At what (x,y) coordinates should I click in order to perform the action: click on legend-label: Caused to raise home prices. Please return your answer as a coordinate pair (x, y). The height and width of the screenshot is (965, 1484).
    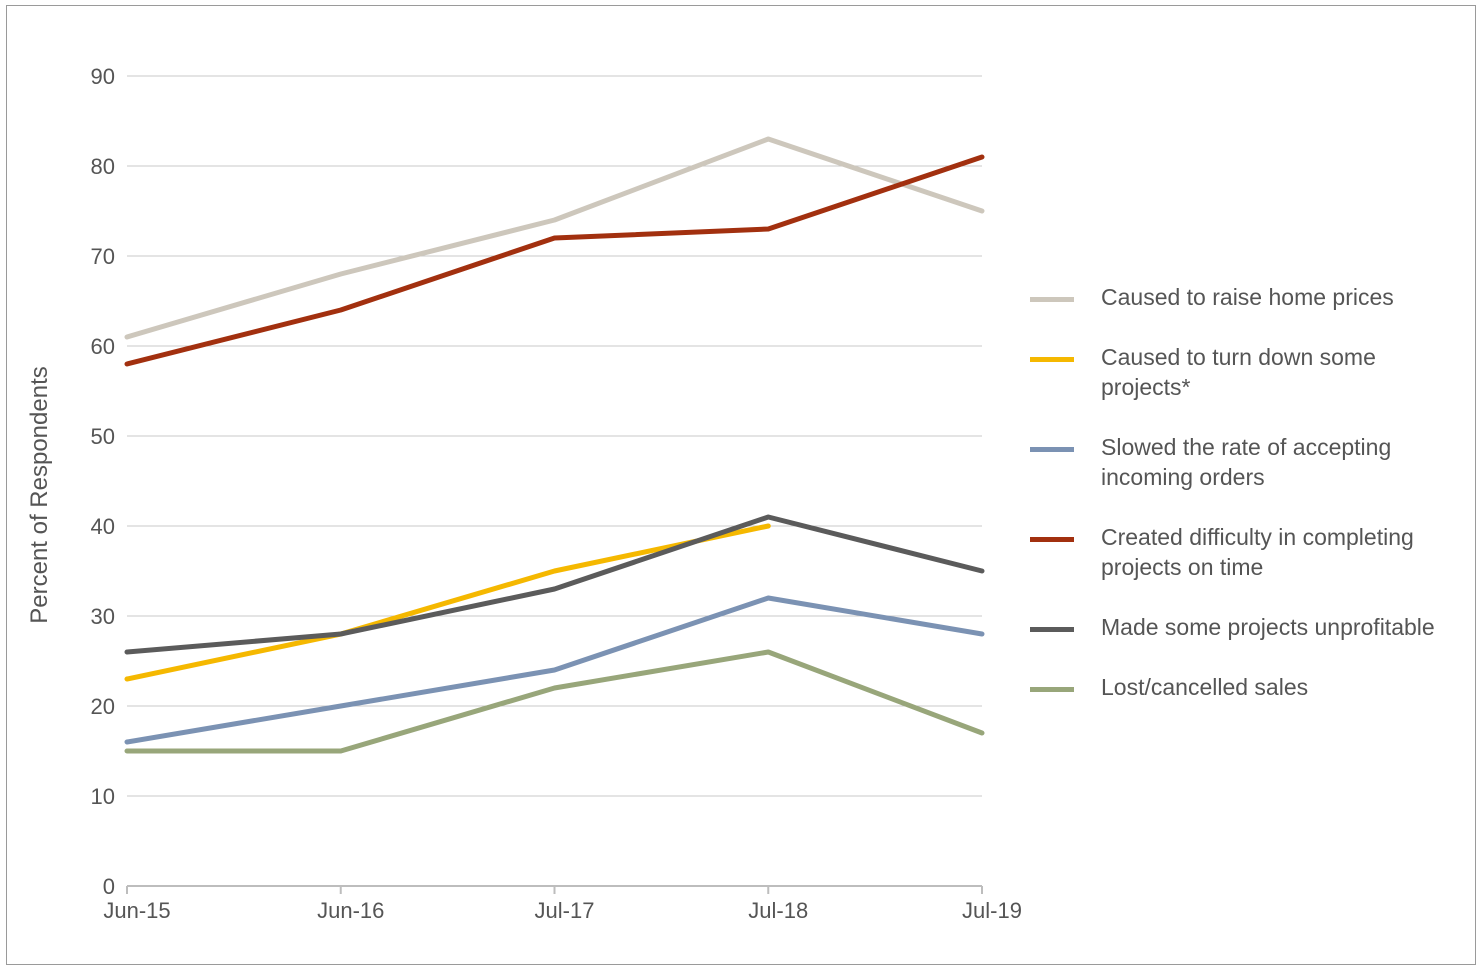
    Looking at the image, I should click on (1247, 297).